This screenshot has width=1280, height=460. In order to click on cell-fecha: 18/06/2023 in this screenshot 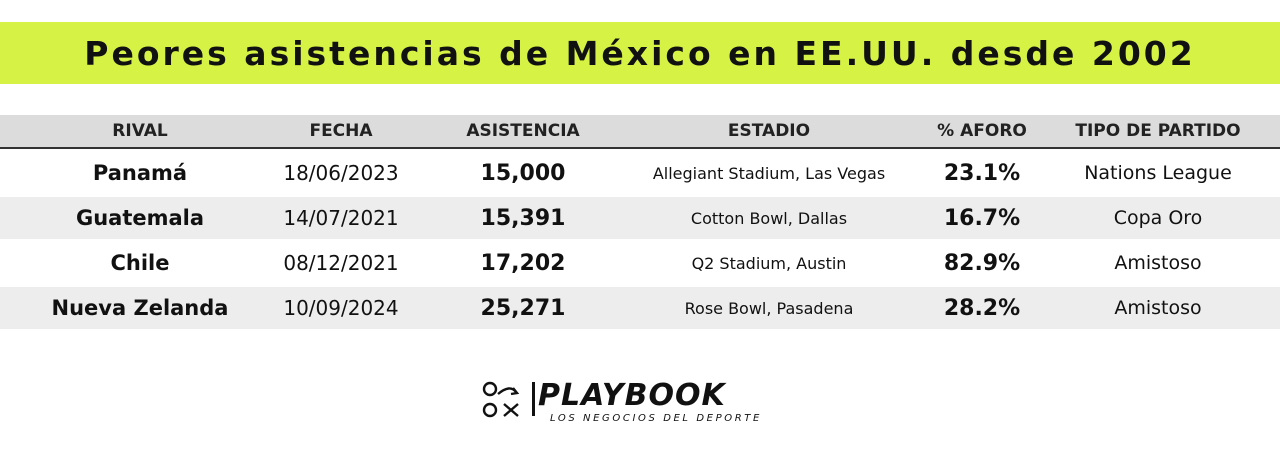, I will do `click(341, 173)`.